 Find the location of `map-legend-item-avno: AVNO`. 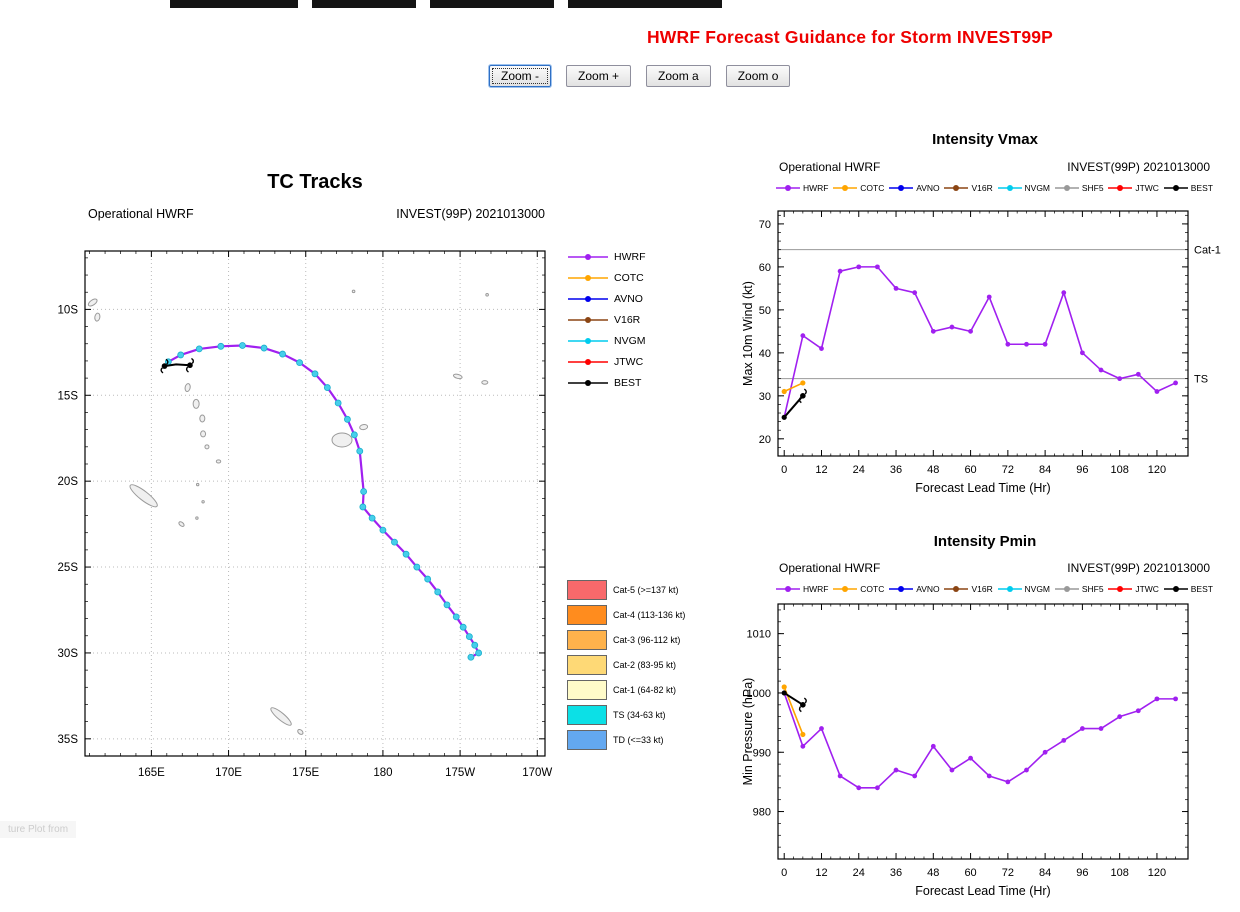

map-legend-item-avno: AVNO is located at coordinates (606, 298).